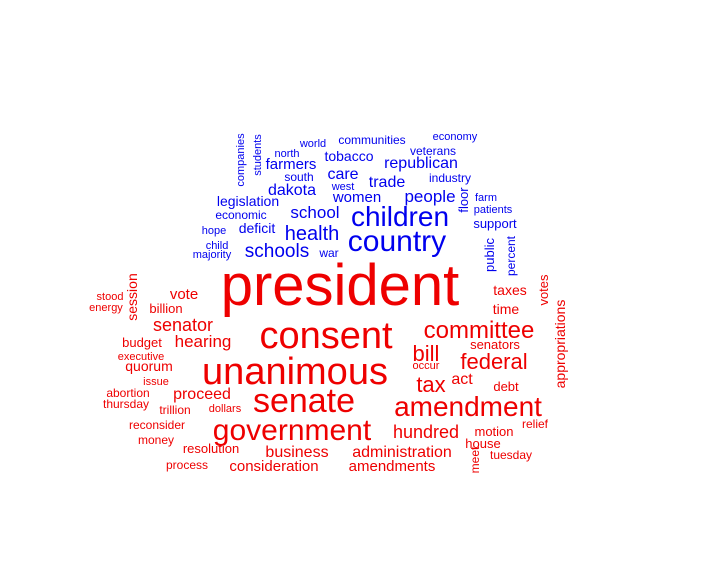 The image size is (703, 574). Describe the element at coordinates (183, 325) in the screenshot. I see `word-senator-red: senator` at that location.